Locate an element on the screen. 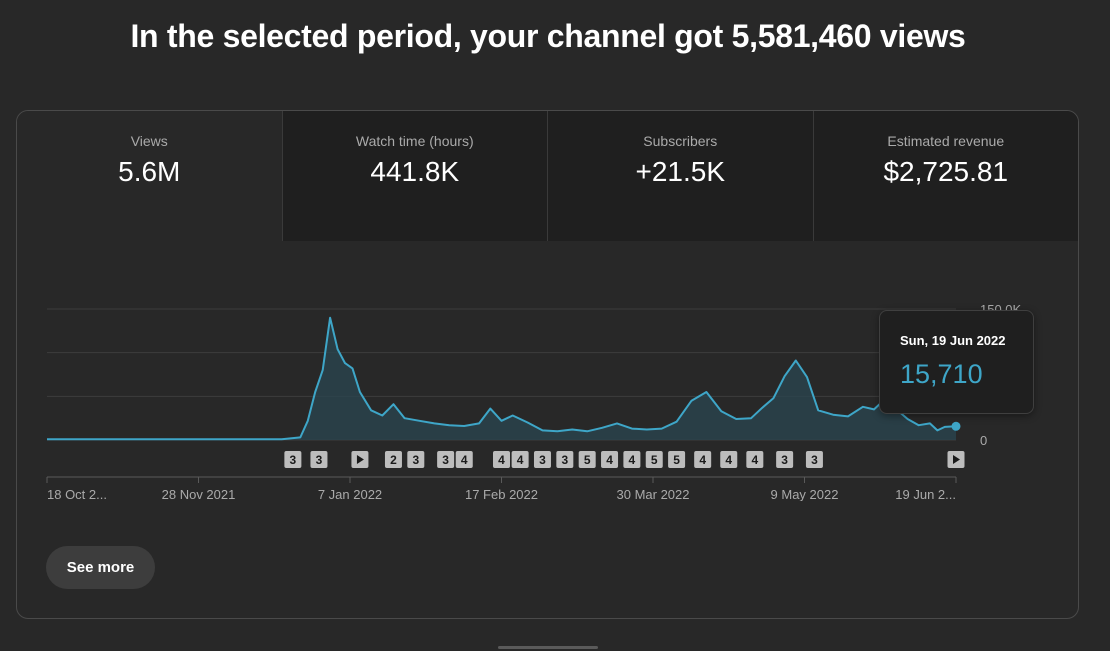  tab-views-label: Views is located at coordinates (149, 141).